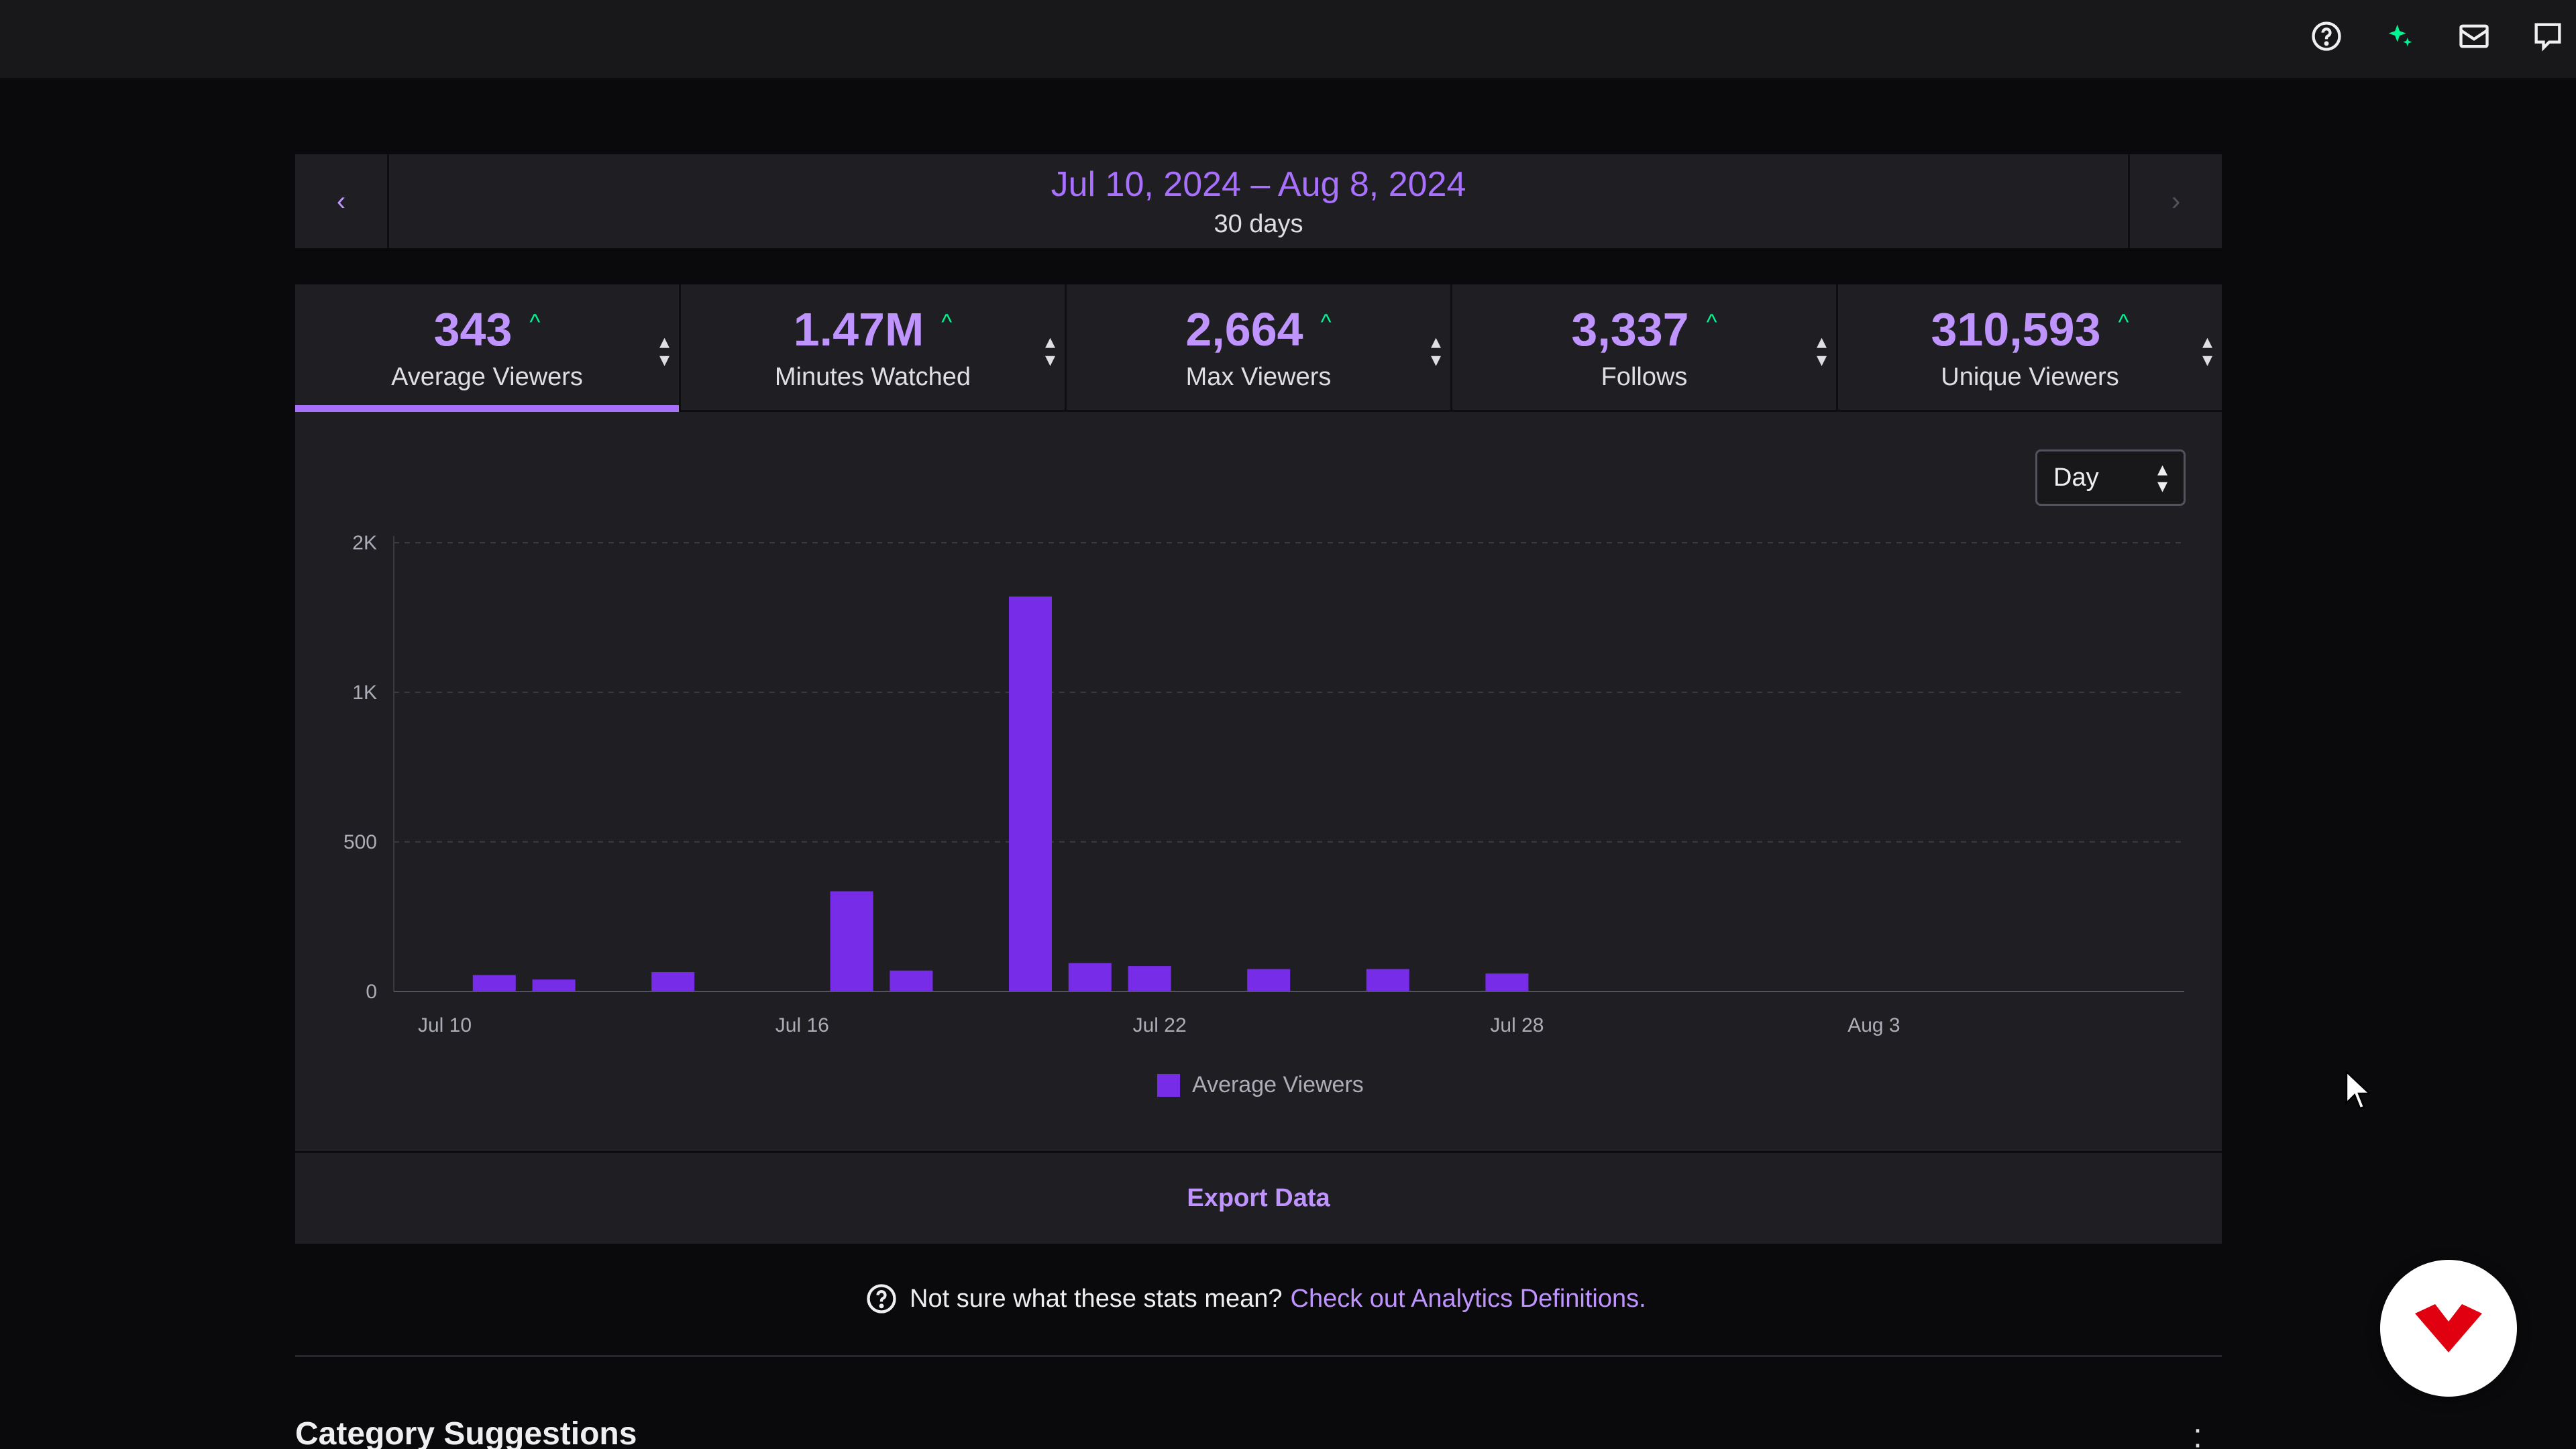  I want to click on stat-value: 1.47M, so click(858, 329).